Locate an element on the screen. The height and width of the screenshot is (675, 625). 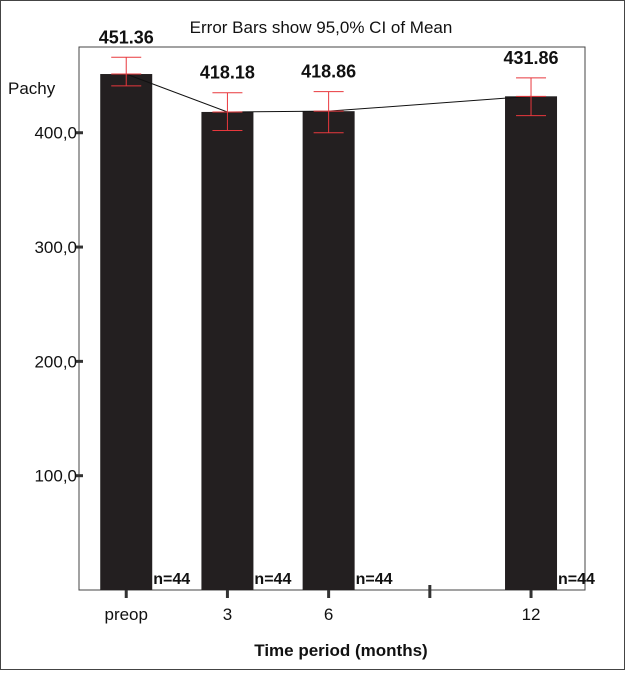
data-label: 431.86 is located at coordinates (530, 58).